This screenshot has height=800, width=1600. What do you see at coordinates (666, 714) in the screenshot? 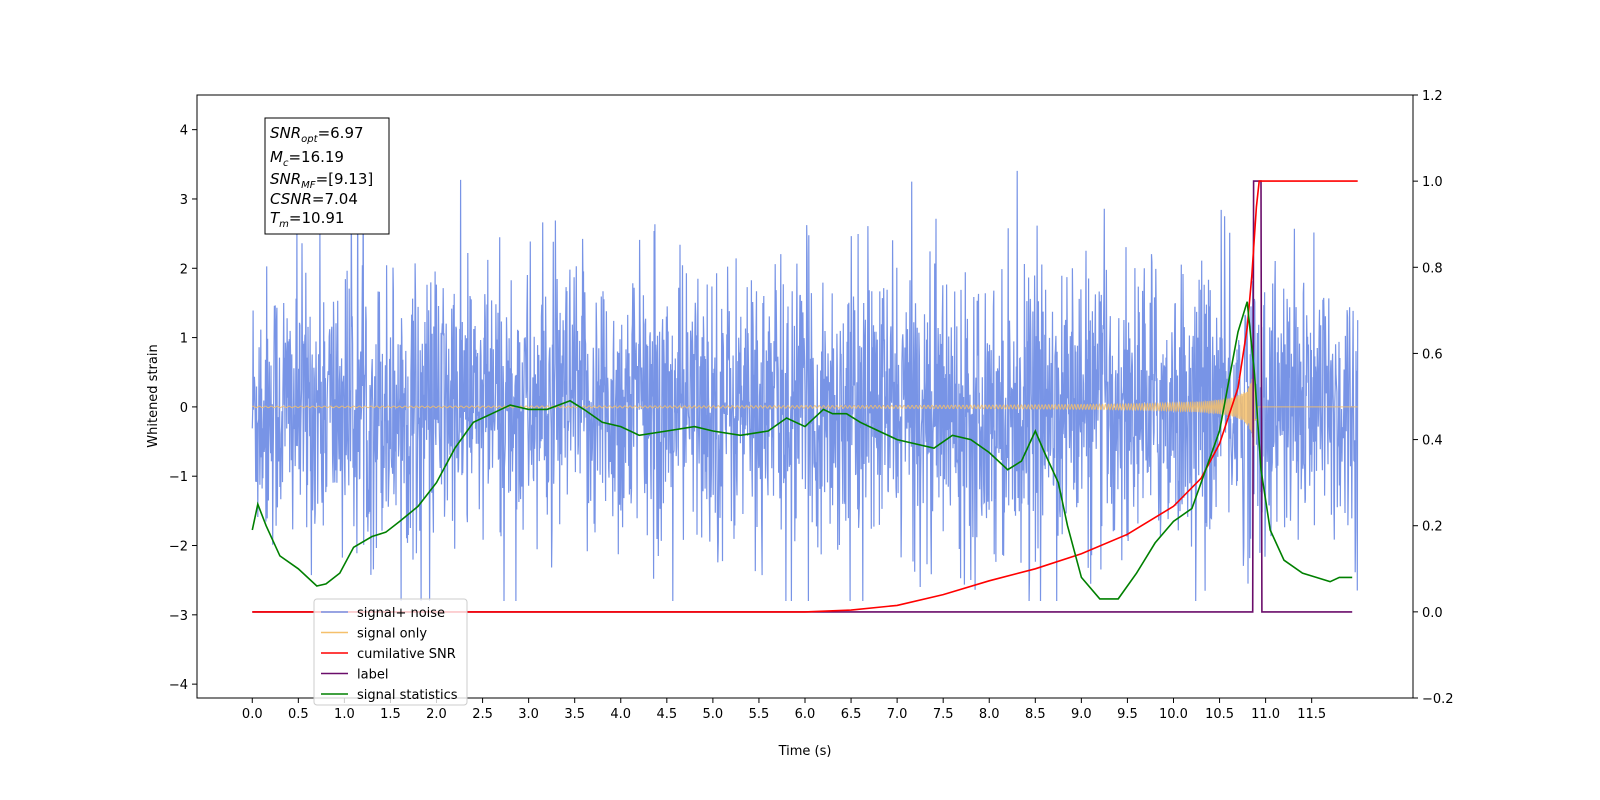
I see `x-tick-label: 4.5` at bounding box center [666, 714].